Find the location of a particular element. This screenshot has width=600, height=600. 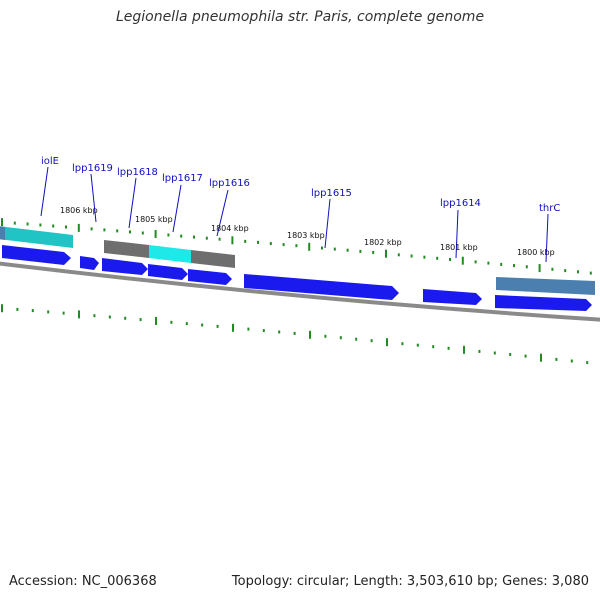

gene-label-thrC: thrC is located at coordinates (549, 208).